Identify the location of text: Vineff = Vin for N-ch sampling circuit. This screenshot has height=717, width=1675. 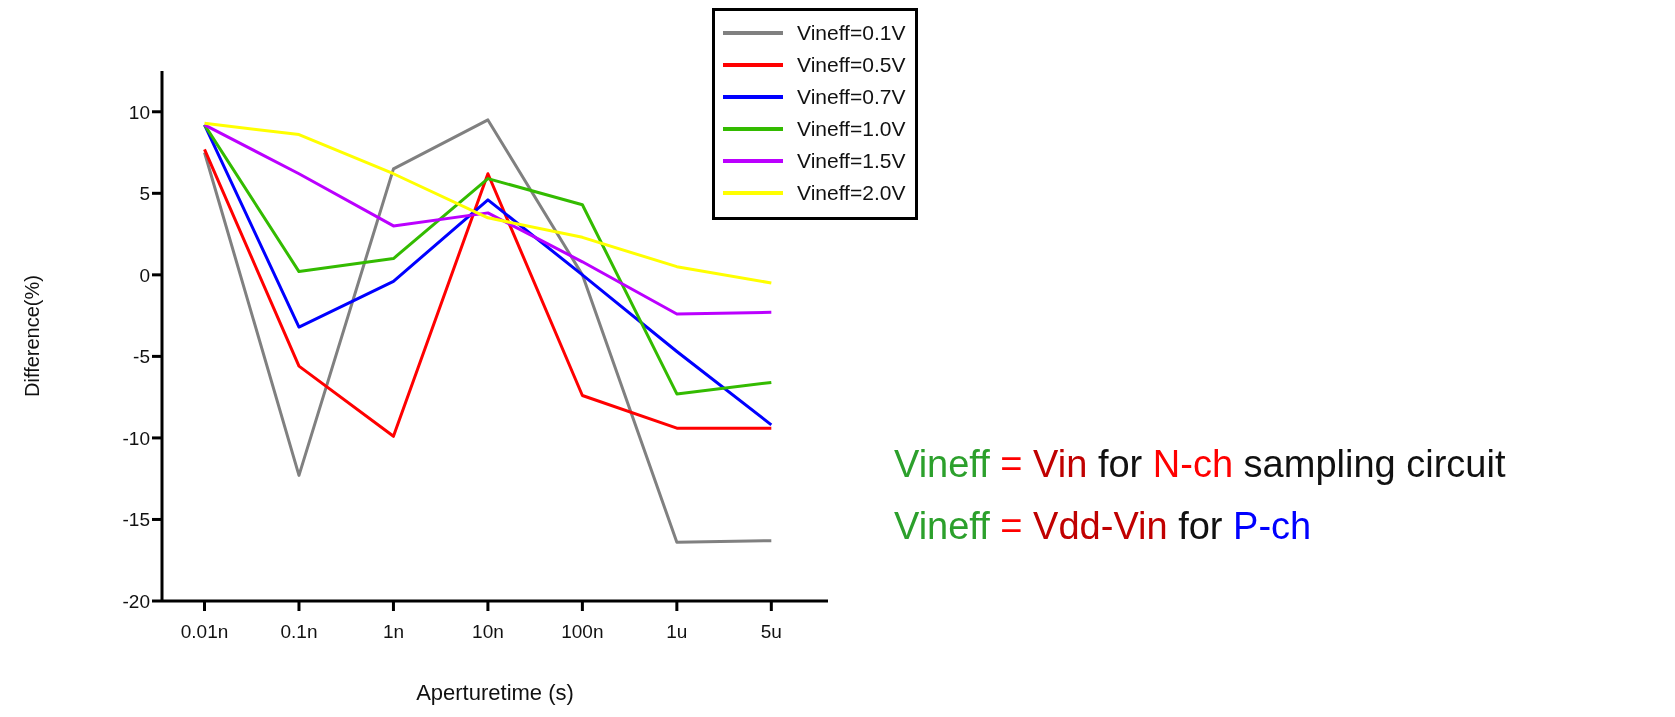
(1200, 464).